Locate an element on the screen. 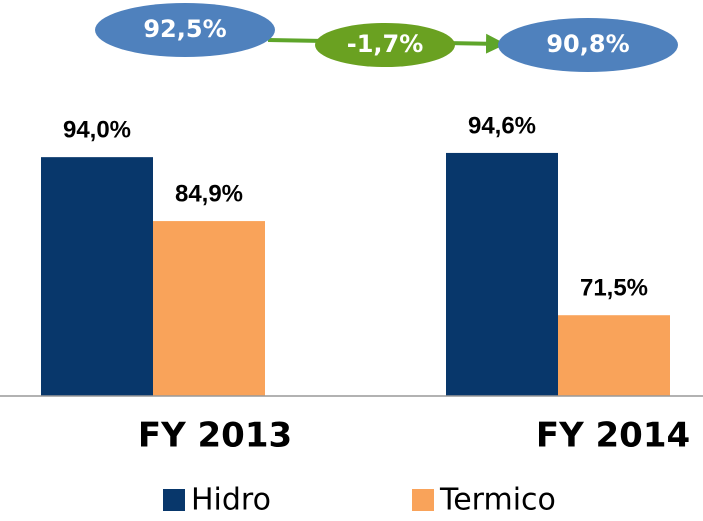 This screenshot has width=703, height=521. x-tick-label: FY 2014 is located at coordinates (613, 436).